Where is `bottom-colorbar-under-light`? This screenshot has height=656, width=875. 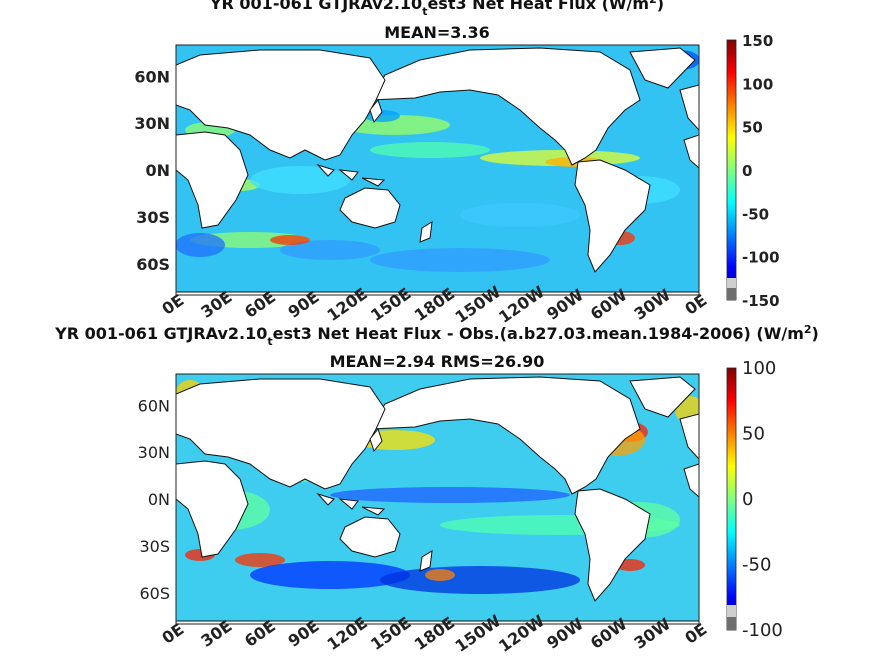
bottom-colorbar-under-light is located at coordinates (731, 611).